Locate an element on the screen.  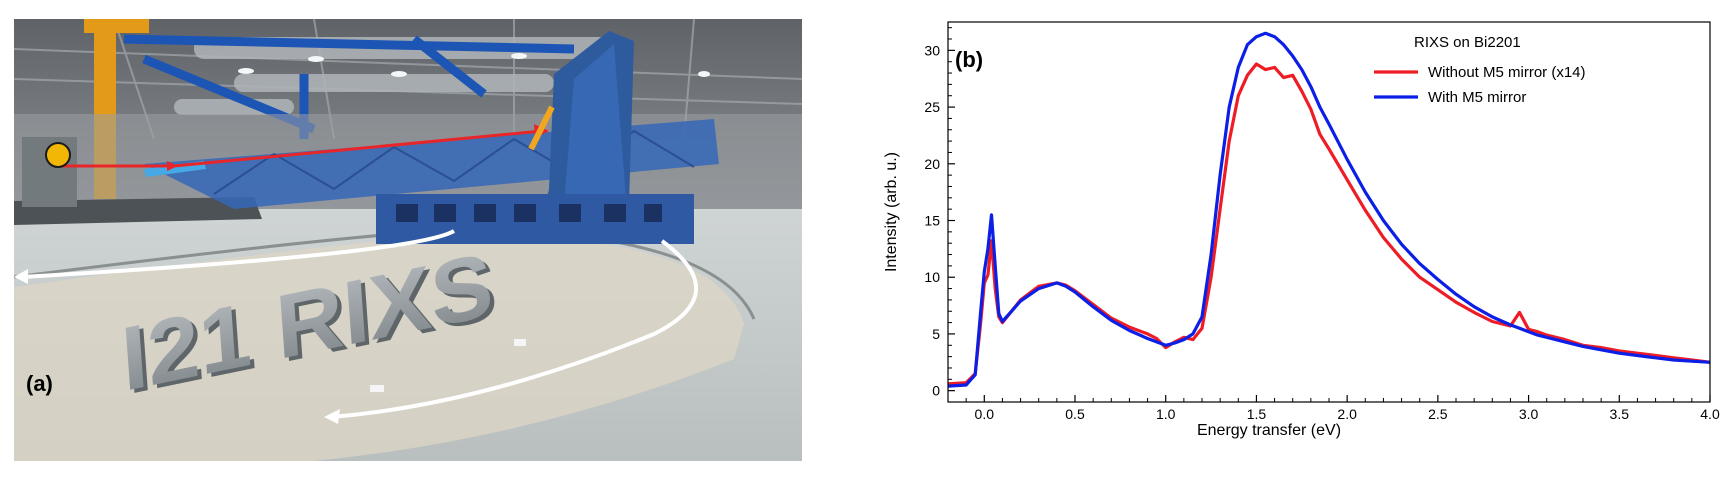
floor-lights is located at coordinates (448, 365).